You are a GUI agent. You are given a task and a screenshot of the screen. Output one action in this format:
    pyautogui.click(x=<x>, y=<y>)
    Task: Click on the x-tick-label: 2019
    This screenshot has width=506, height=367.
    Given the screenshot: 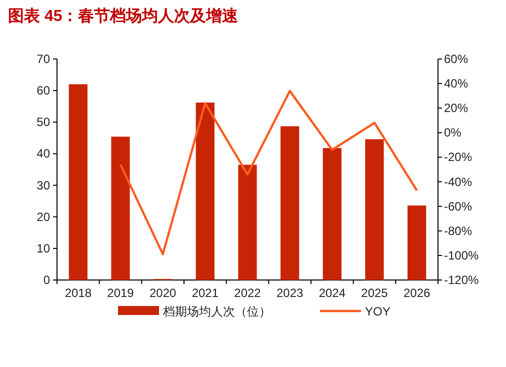 What is the action you would take?
    pyautogui.click(x=120, y=293)
    